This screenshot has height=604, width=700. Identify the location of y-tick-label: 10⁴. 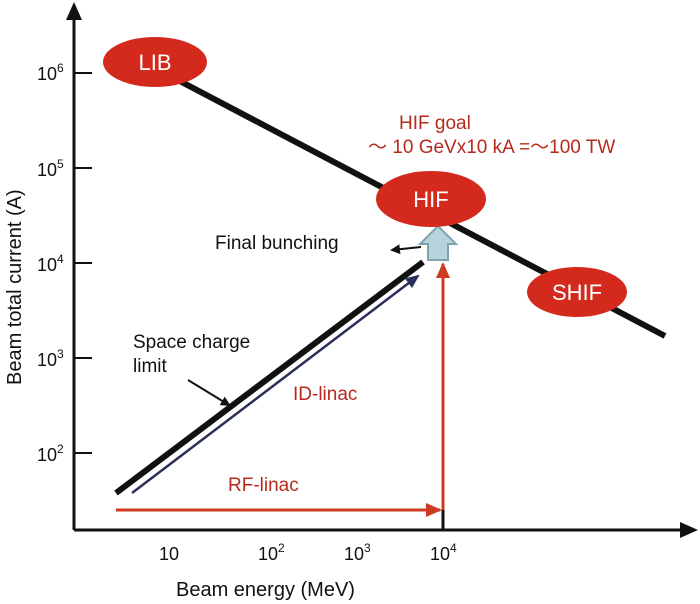
(50, 263).